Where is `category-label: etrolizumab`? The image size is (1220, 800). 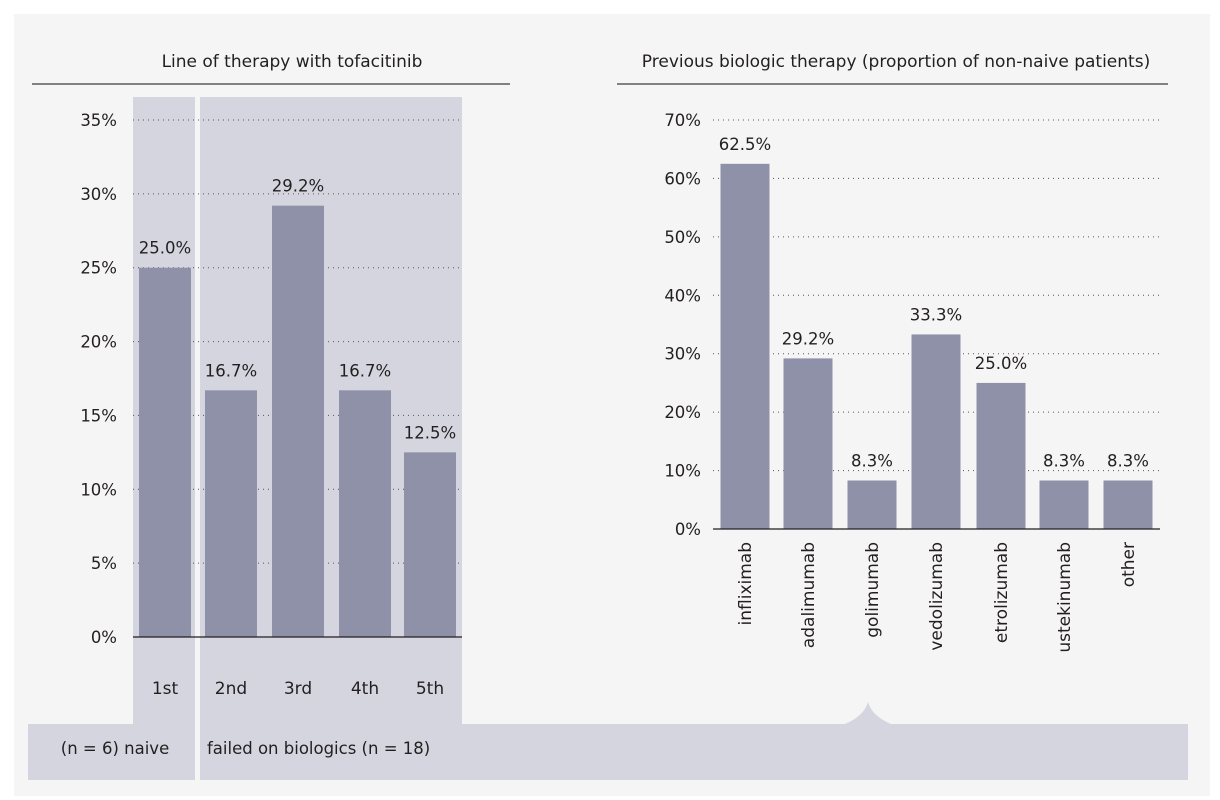
category-label: etrolizumab is located at coordinates (1002, 592).